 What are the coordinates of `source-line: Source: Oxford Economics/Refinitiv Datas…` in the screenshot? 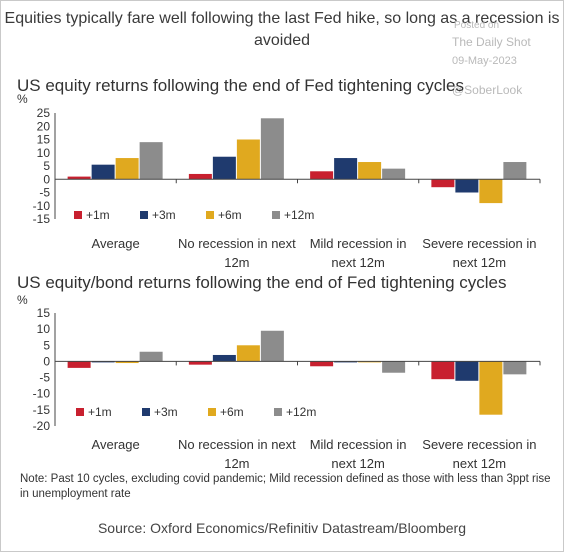 It's located at (282, 528).